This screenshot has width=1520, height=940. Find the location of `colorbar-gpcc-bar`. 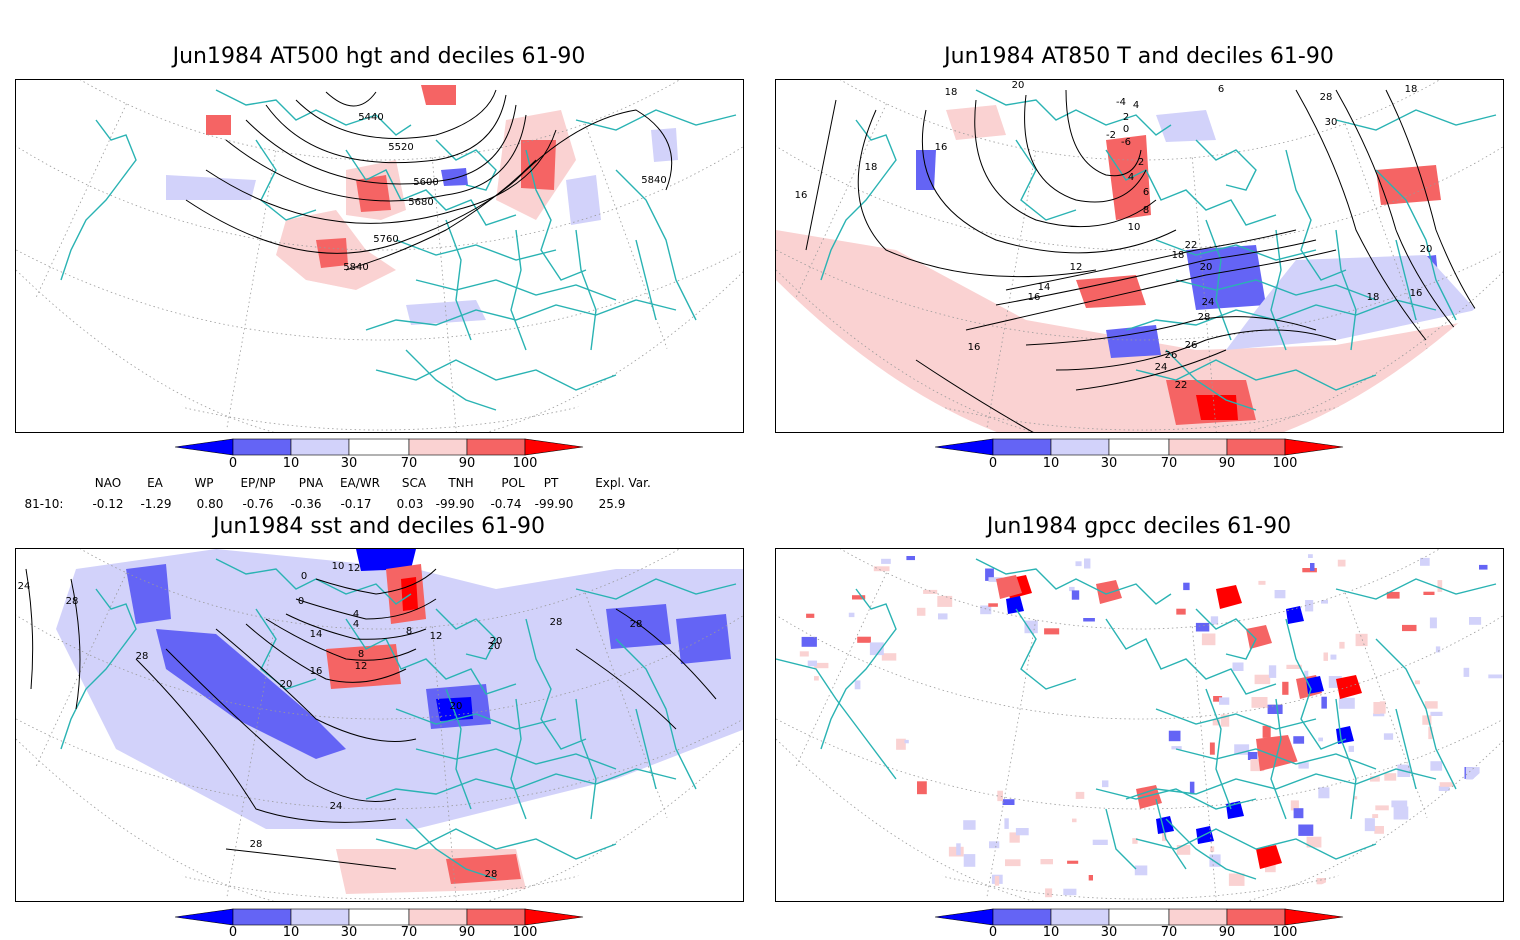

colorbar-gpcc-bar is located at coordinates (1139, 917).